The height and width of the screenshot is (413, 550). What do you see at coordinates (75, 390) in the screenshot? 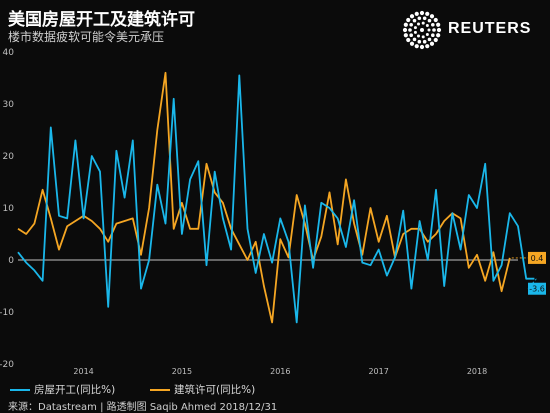
I see `legend-label-starts: 房屋开工(同比%)` at bounding box center [75, 390].